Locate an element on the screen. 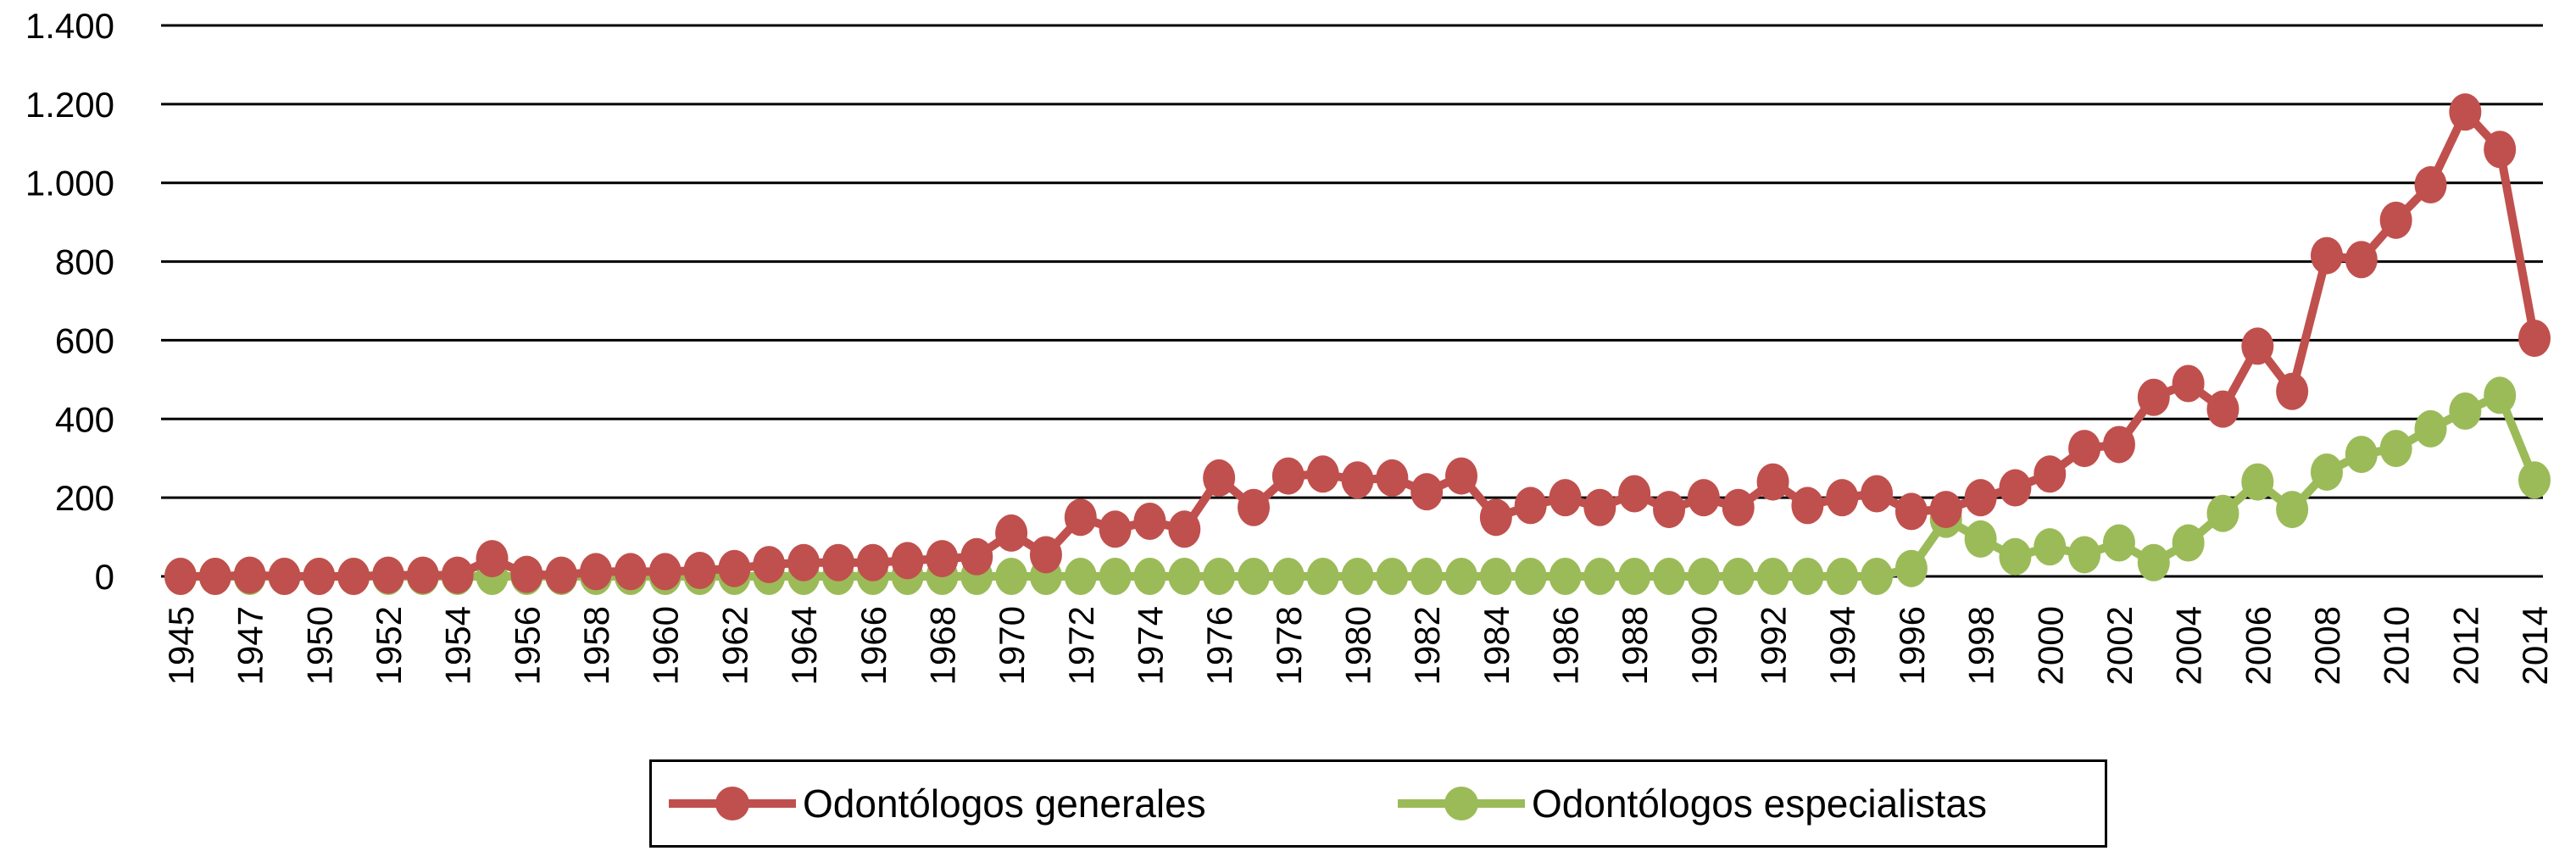 The image size is (2576, 851). y-tick-label: 400 is located at coordinates (84, 419).